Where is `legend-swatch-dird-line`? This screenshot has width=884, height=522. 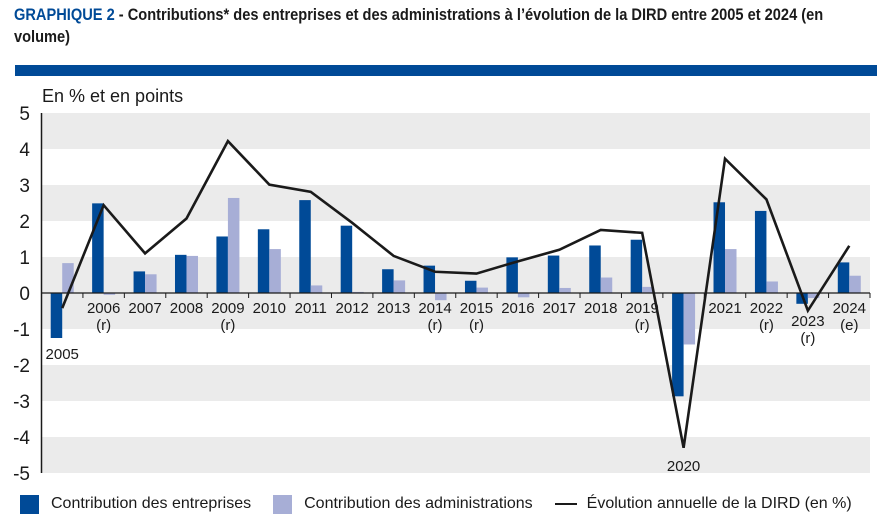
legend-swatch-dird-line is located at coordinates (565, 504).